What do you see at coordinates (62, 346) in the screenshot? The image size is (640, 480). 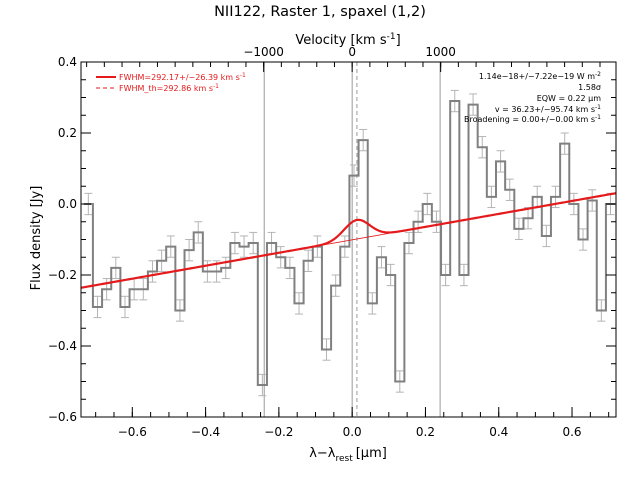 I see `y-tick-label: −0.4` at bounding box center [62, 346].